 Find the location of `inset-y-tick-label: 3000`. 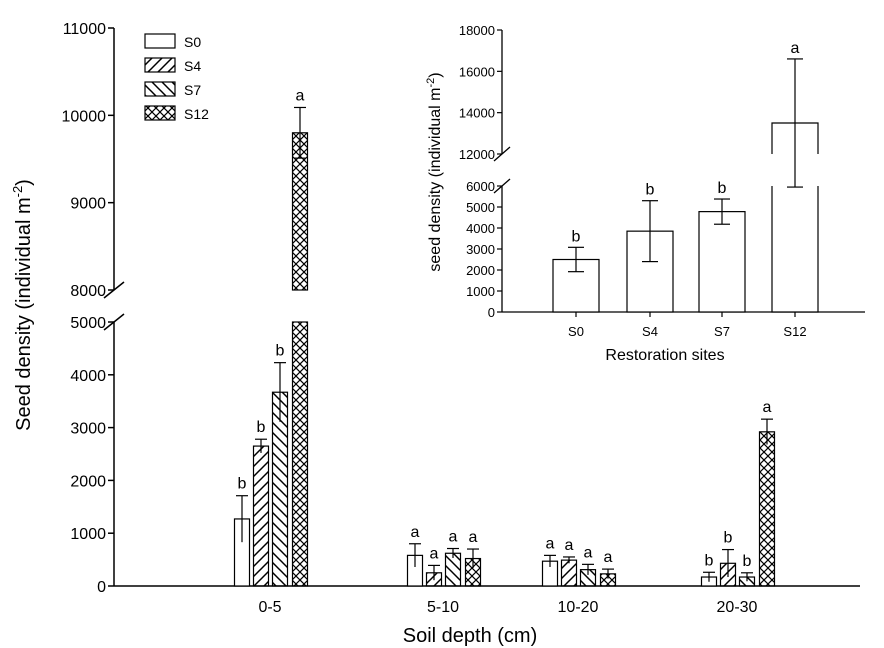

inset-y-tick-label: 3000 is located at coordinates (480, 249).